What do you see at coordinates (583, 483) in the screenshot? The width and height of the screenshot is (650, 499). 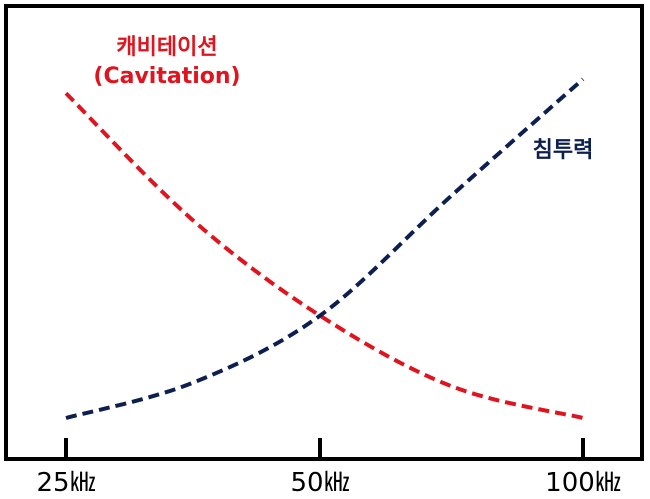 I see `x-tick-label-2: 100㎑` at bounding box center [583, 483].